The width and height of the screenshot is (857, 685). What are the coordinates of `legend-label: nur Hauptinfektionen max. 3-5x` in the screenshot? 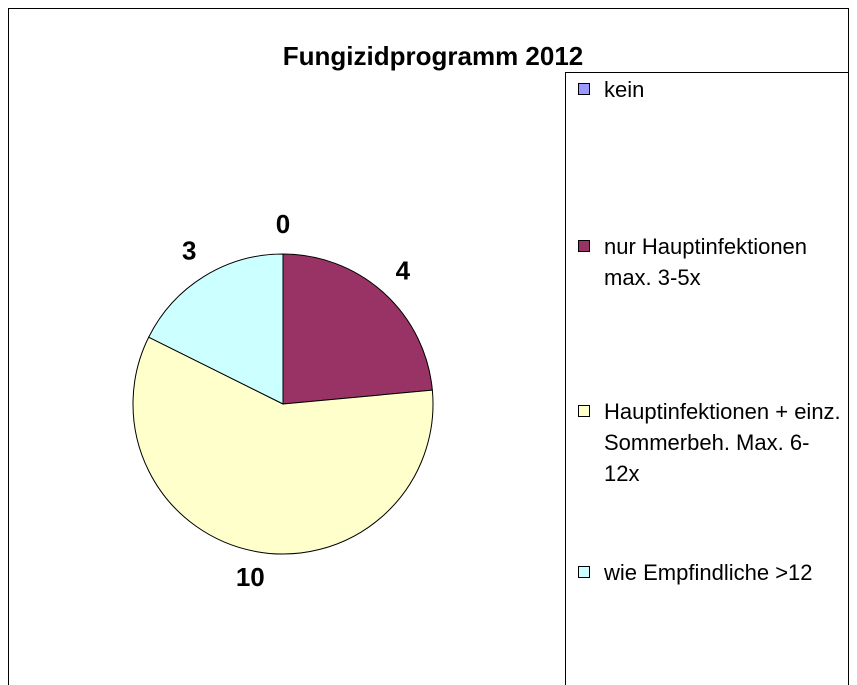 It's located at (706, 262).